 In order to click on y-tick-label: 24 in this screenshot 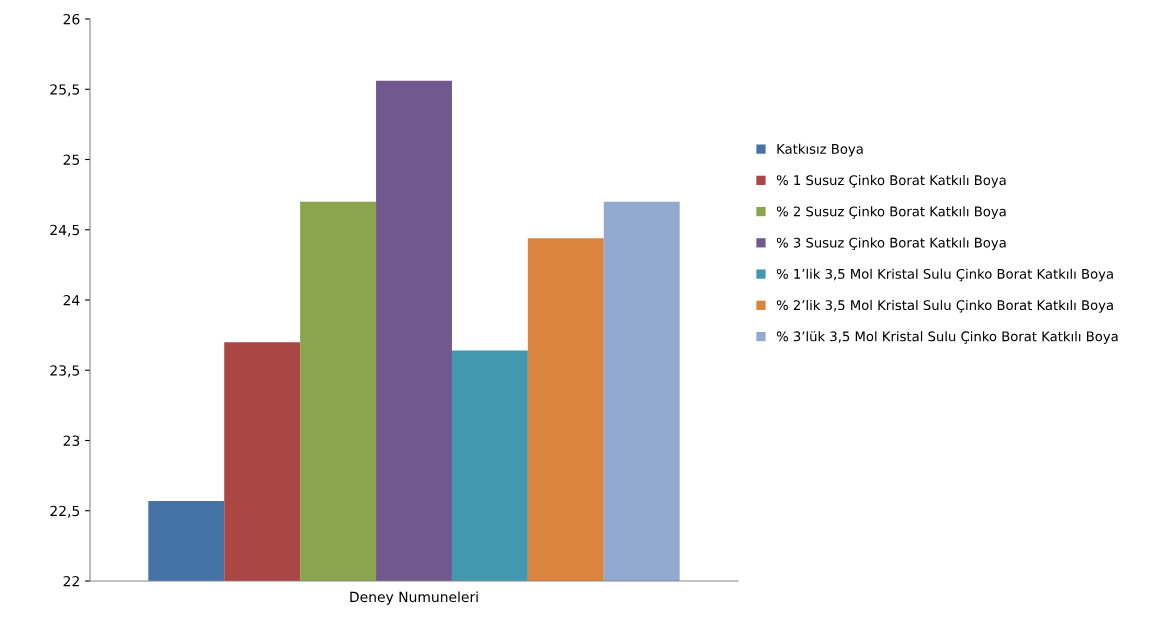, I will do `click(71, 300)`.